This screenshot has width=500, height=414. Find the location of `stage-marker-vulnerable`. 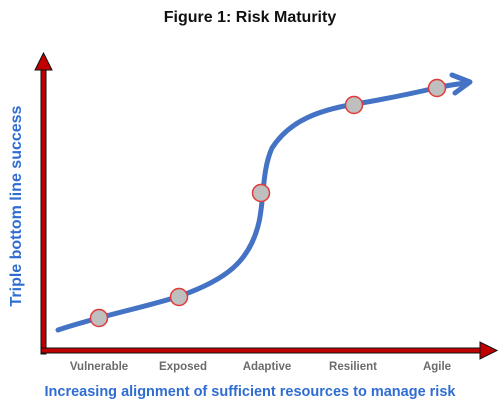

stage-marker-vulnerable is located at coordinates (99, 318).